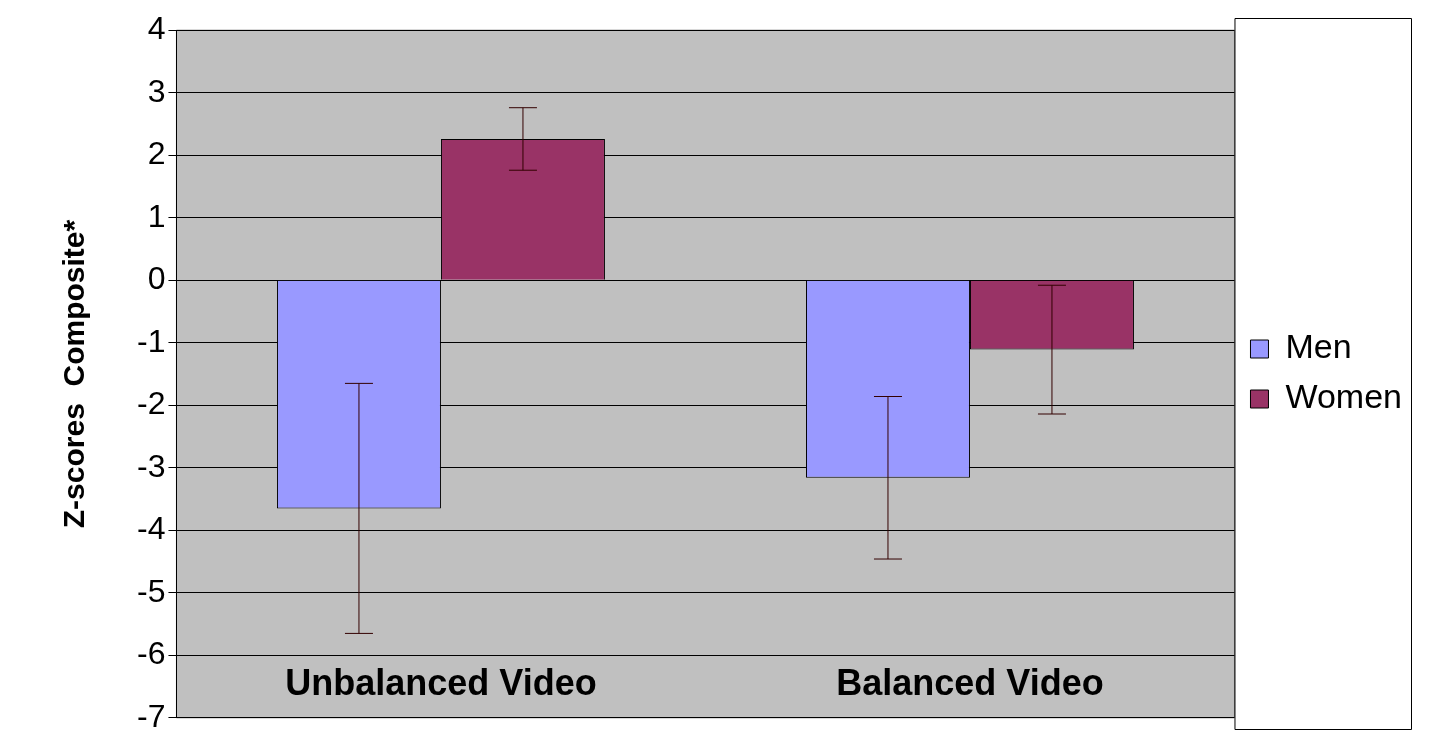 The height and width of the screenshot is (749, 1431). Describe the element at coordinates (151, 528) in the screenshot. I see `y-tick-label: -4` at that location.